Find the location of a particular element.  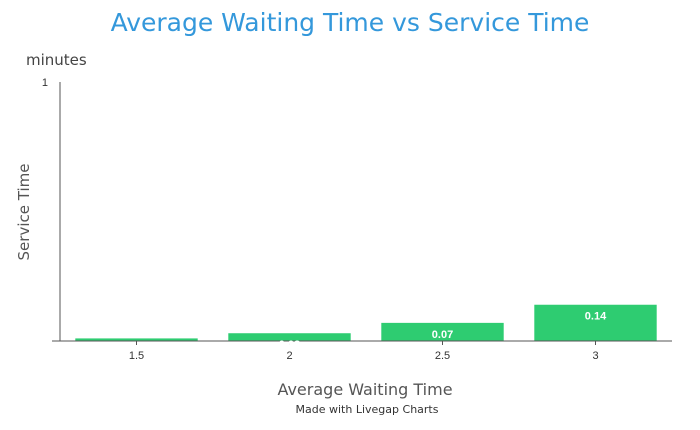

bars-group is located at coordinates (366, 322).